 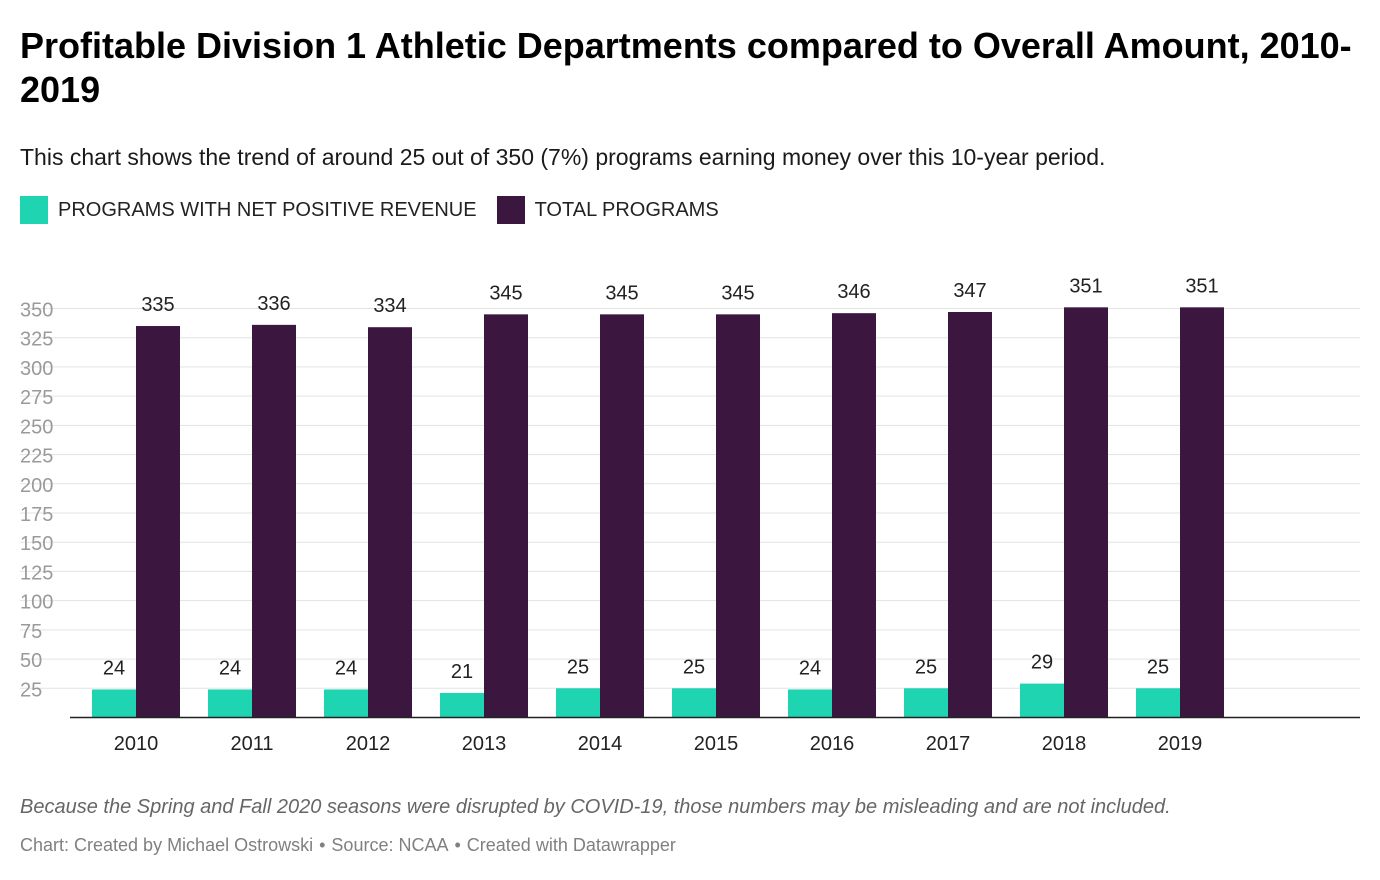 What do you see at coordinates (600, 744) in the screenshot?
I see `x-tick-label: 2014` at bounding box center [600, 744].